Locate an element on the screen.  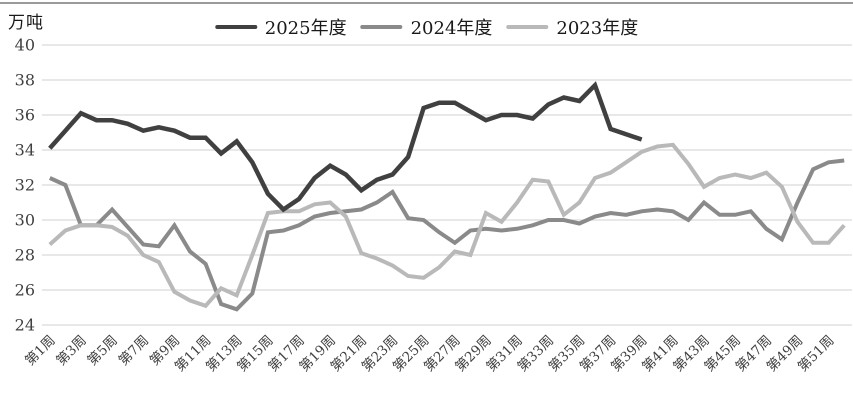
x-tick-label-5: 第5周 is located at coordinates (102, 350).